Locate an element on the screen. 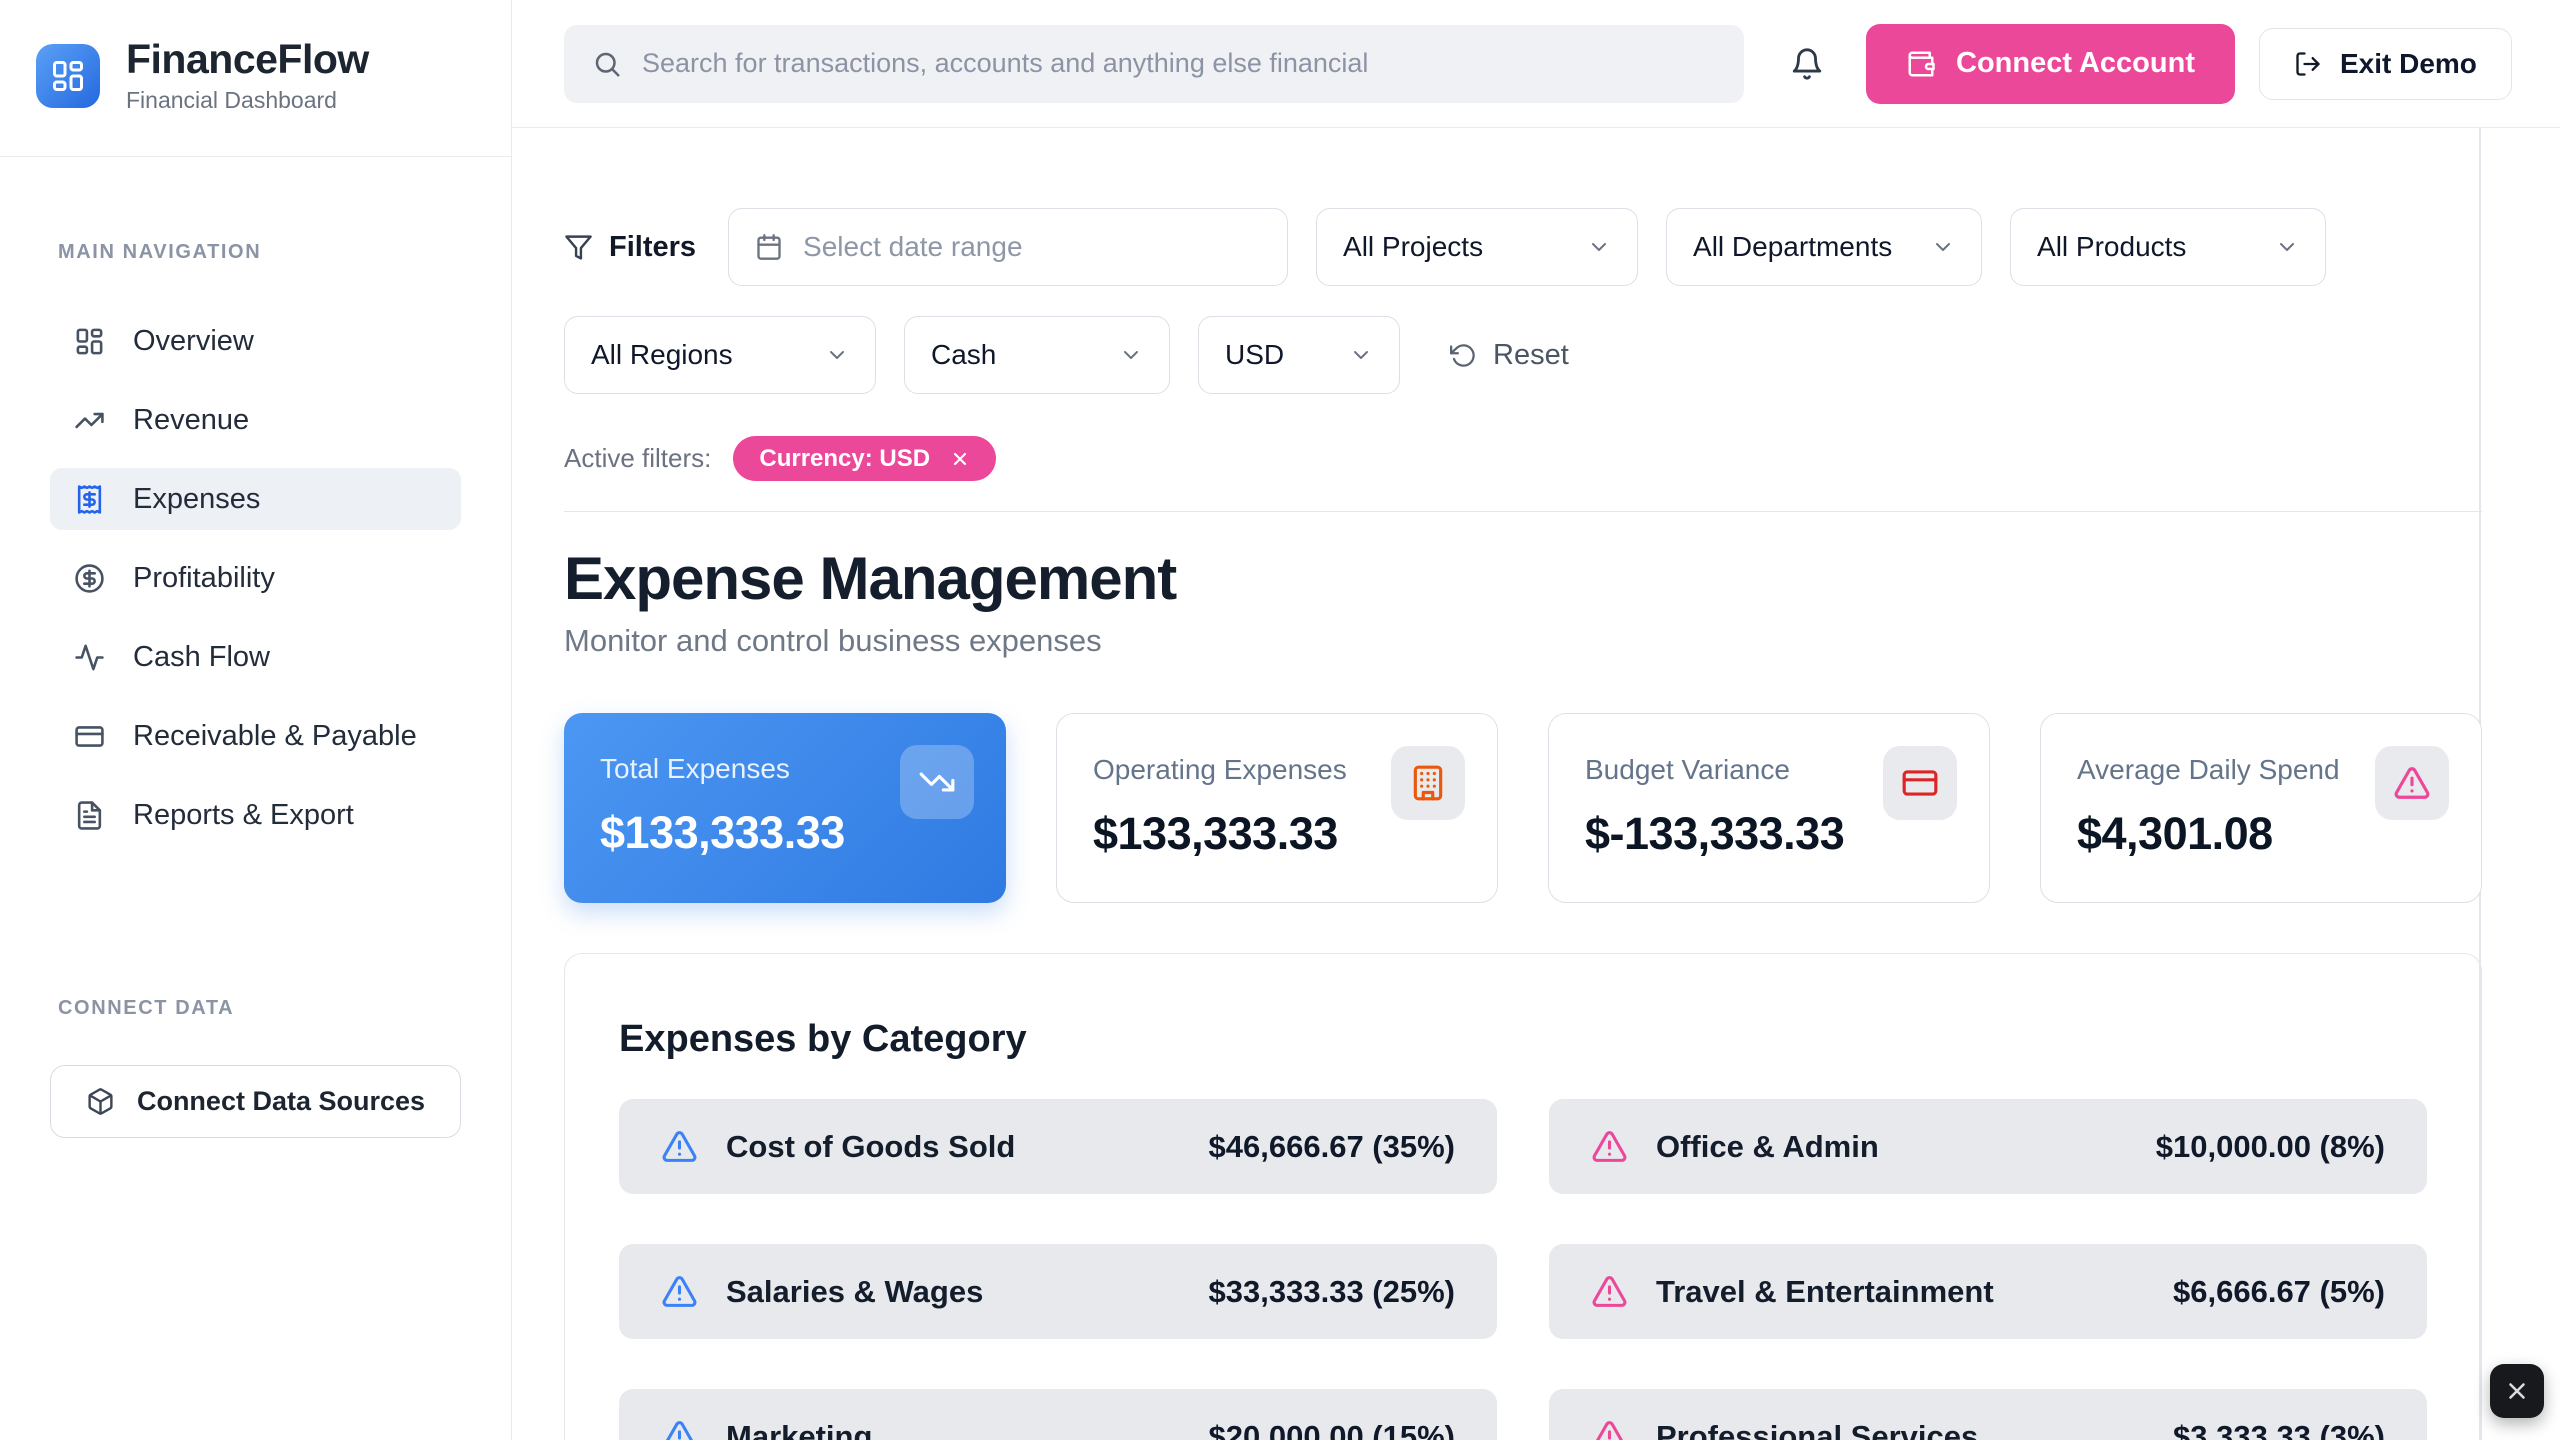 Image resolution: width=2560 pixels, height=1440 pixels. rotate-ccw-icon is located at coordinates (1462, 355).